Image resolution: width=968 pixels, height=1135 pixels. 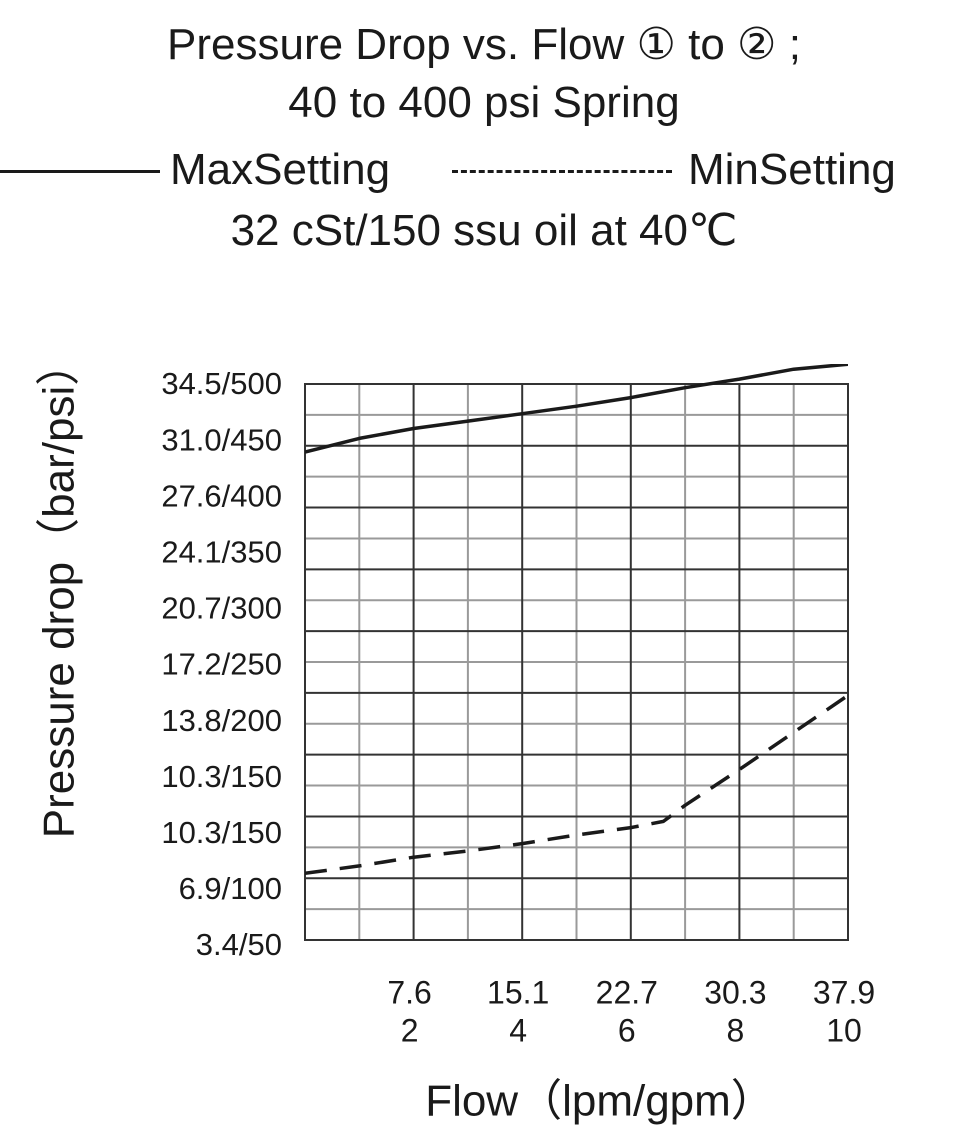 I want to click on y-tick-label: 31.0/450, so click(x=221, y=439).